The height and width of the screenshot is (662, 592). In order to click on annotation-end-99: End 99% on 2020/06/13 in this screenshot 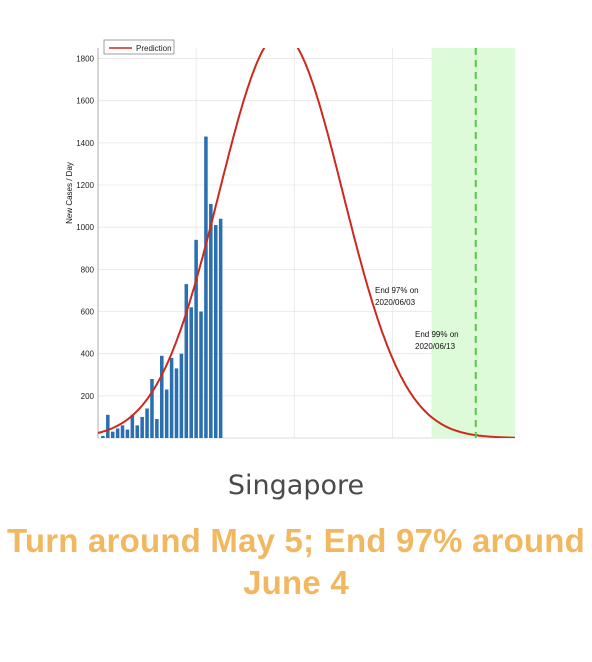, I will do `click(437, 340)`.